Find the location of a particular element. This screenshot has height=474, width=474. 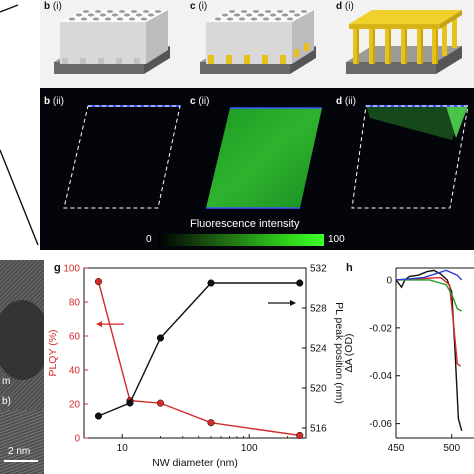

panel-h-label: h is located at coordinates (349, 268).